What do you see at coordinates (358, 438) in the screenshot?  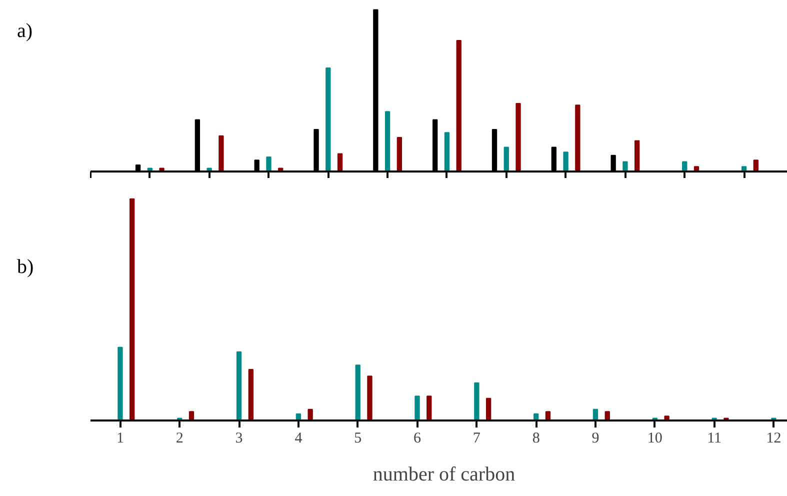 I see `x-tick-label: 5` at bounding box center [358, 438].